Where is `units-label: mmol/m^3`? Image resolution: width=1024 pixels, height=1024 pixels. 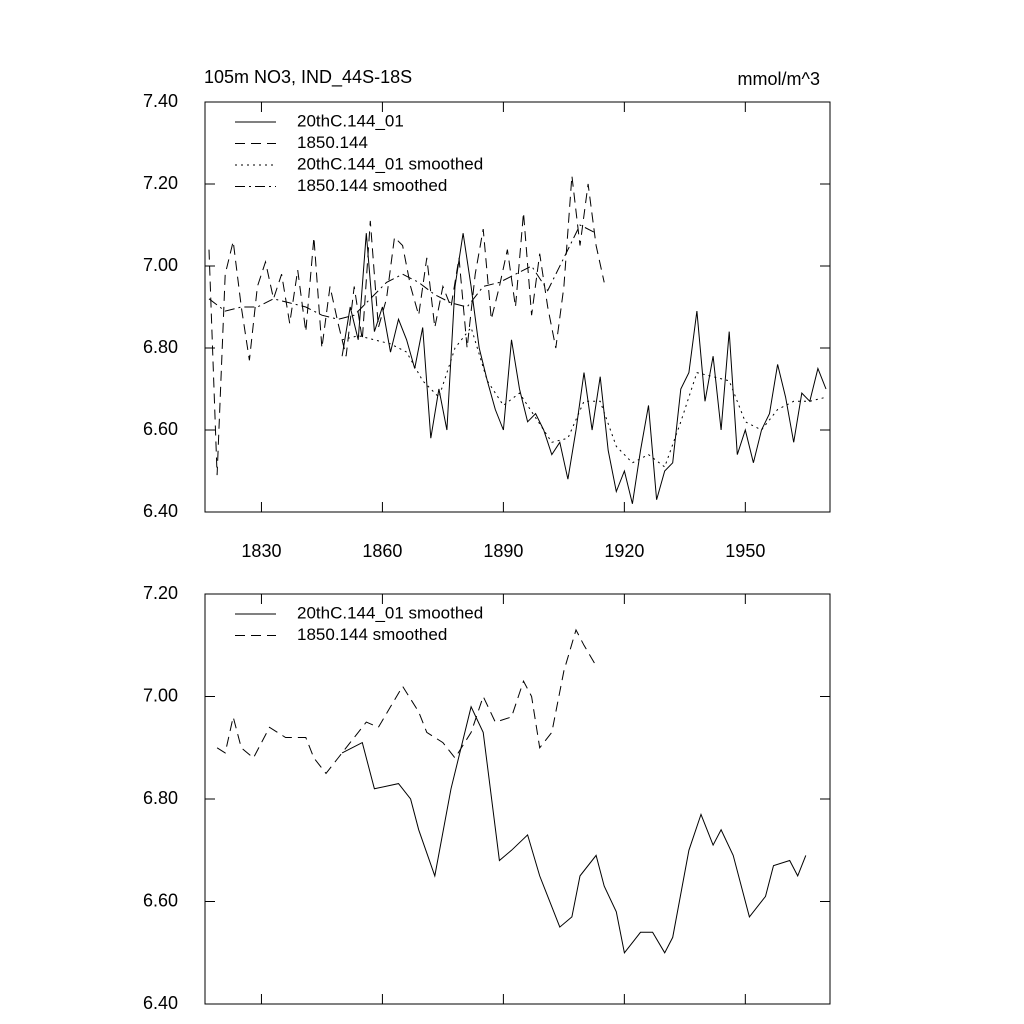
units-label: mmol/m^3 is located at coordinates (779, 79).